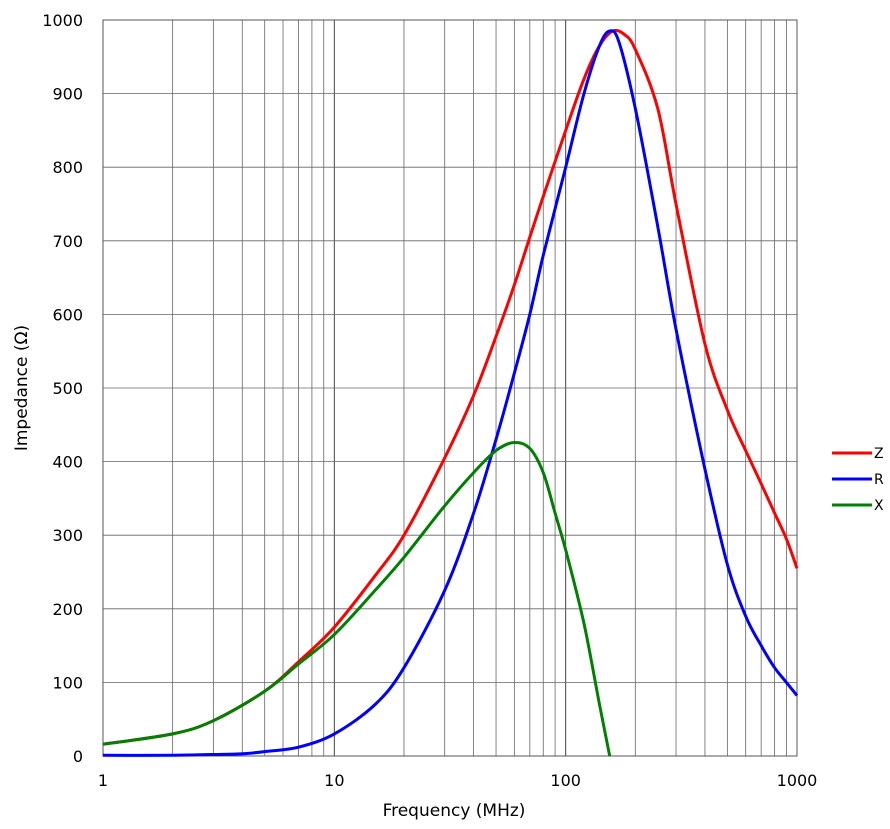 This screenshot has width=890, height=829. What do you see at coordinates (62, 20) in the screenshot?
I see `y-tick-label: 1000` at bounding box center [62, 20].